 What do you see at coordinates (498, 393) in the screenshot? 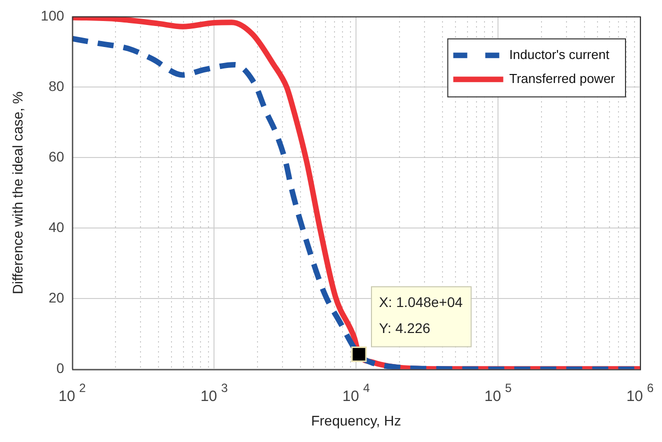
I see `x-tick-label: 10⁵` at bounding box center [498, 393].